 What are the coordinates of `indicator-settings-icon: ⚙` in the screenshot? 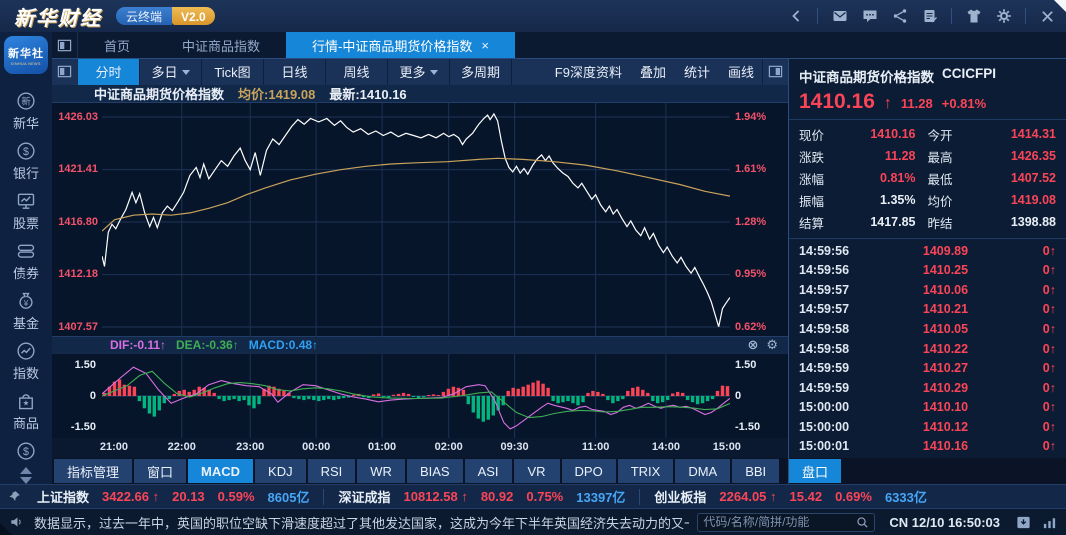 It's located at (772, 345).